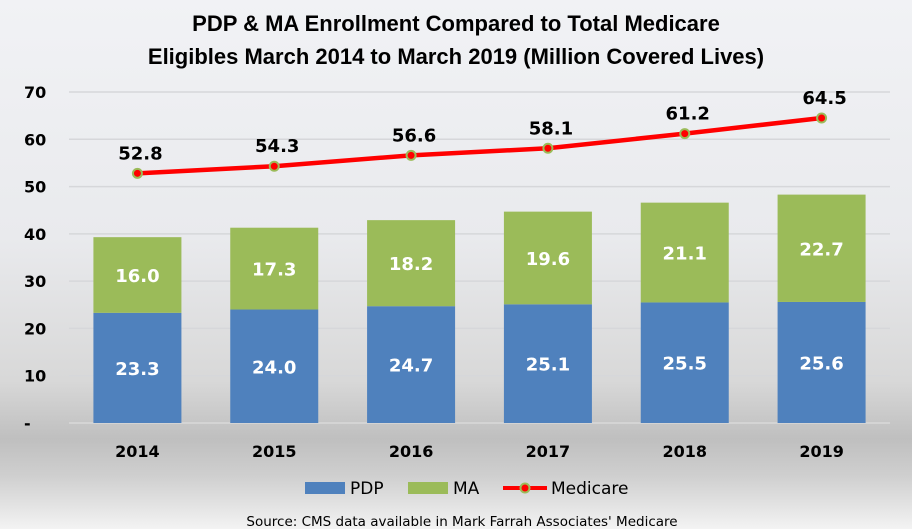  Describe the element at coordinates (35, 376) in the screenshot. I see `y-tick-label: 10` at that location.